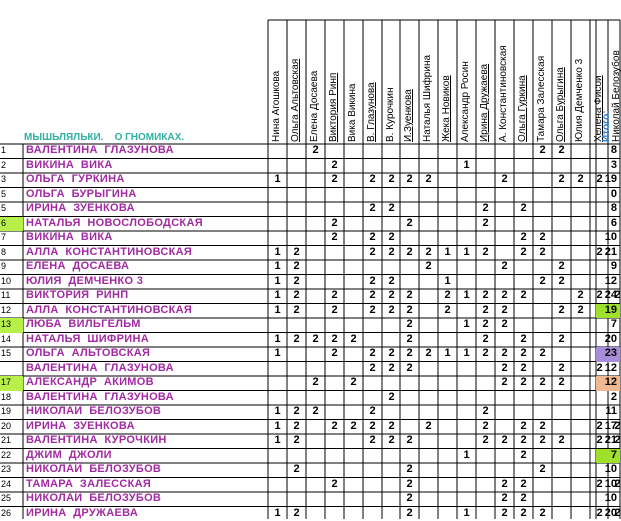 The image size is (621, 521). Describe the element at coordinates (295, 82) in the screenshot. I see `column-header: Ольга Альтовская` at that location.